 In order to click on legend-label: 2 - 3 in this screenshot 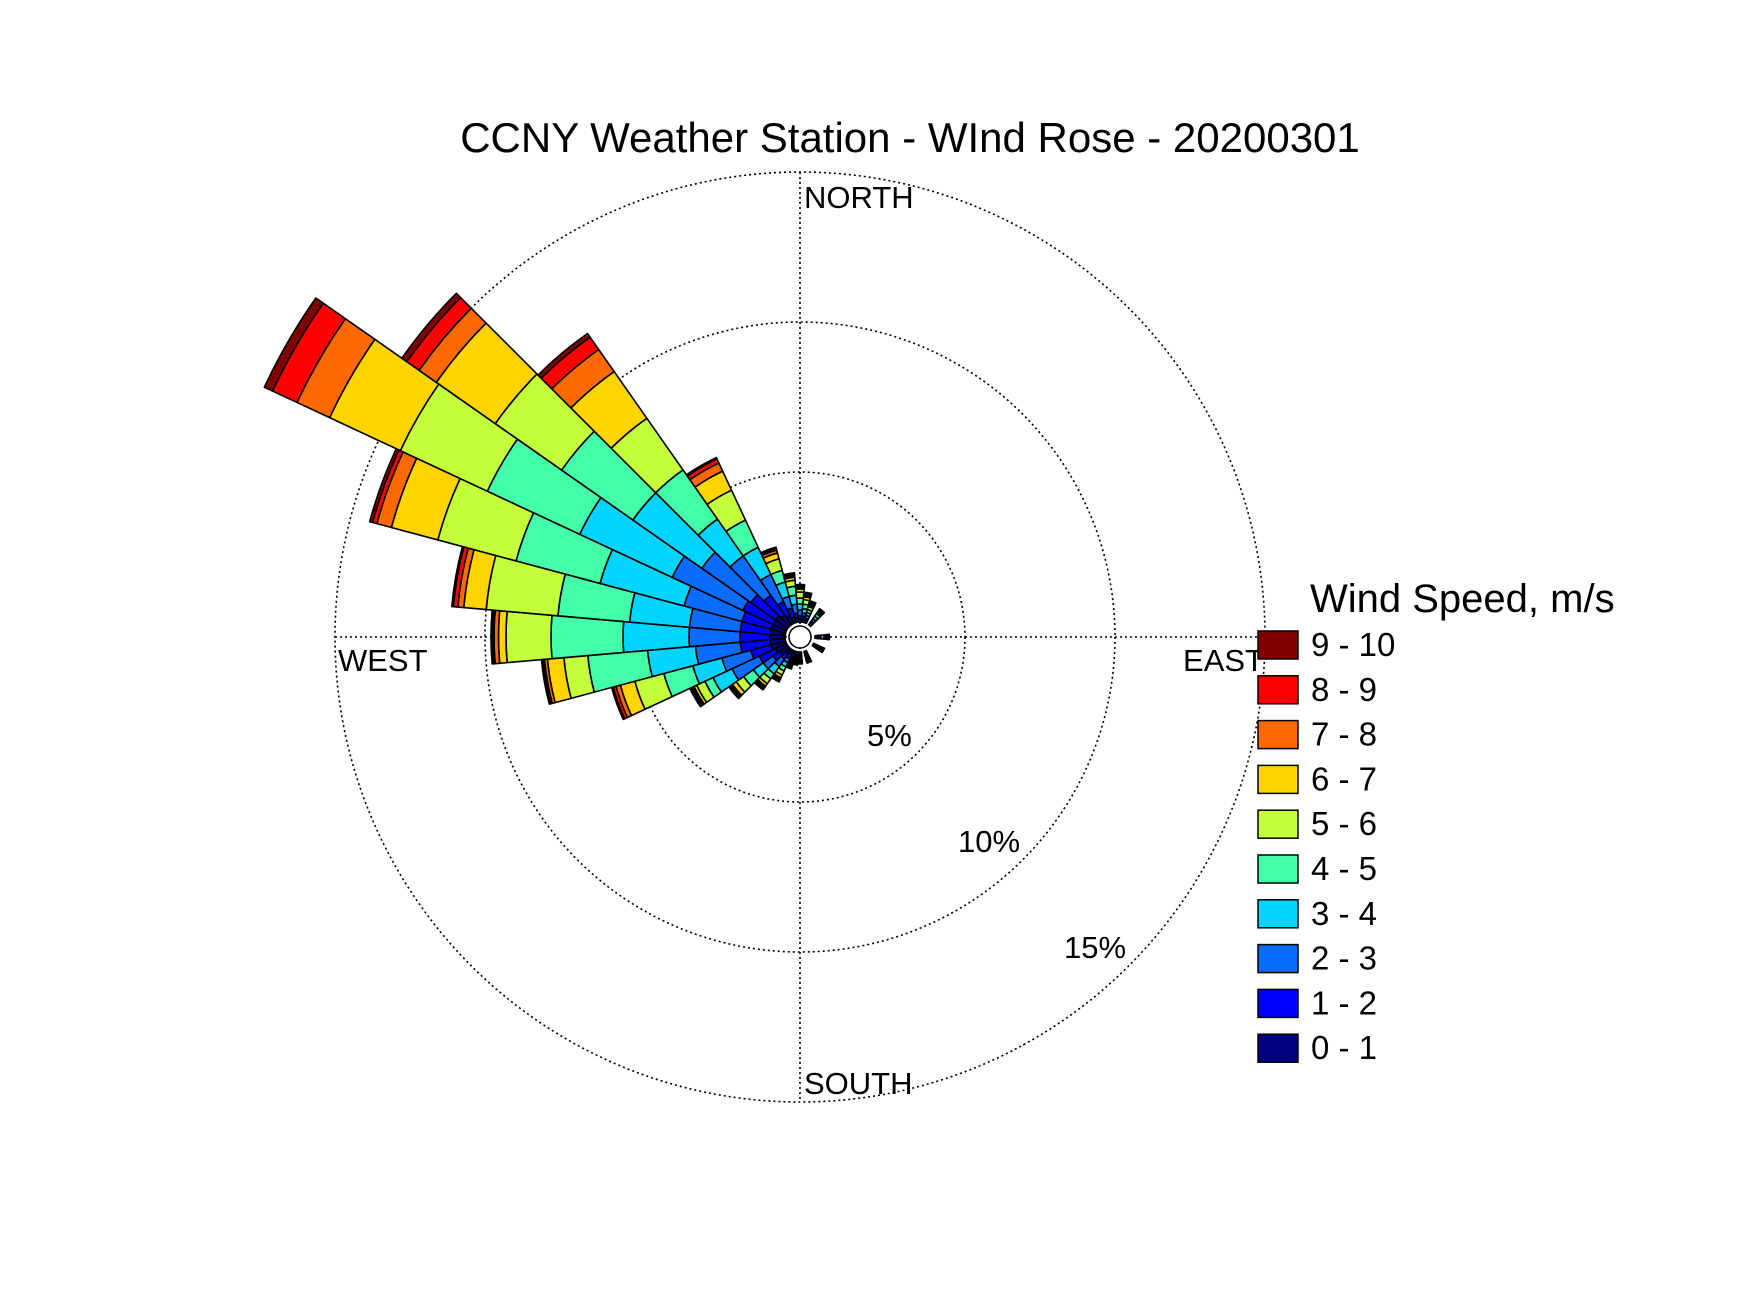, I will do `click(1344, 958)`.